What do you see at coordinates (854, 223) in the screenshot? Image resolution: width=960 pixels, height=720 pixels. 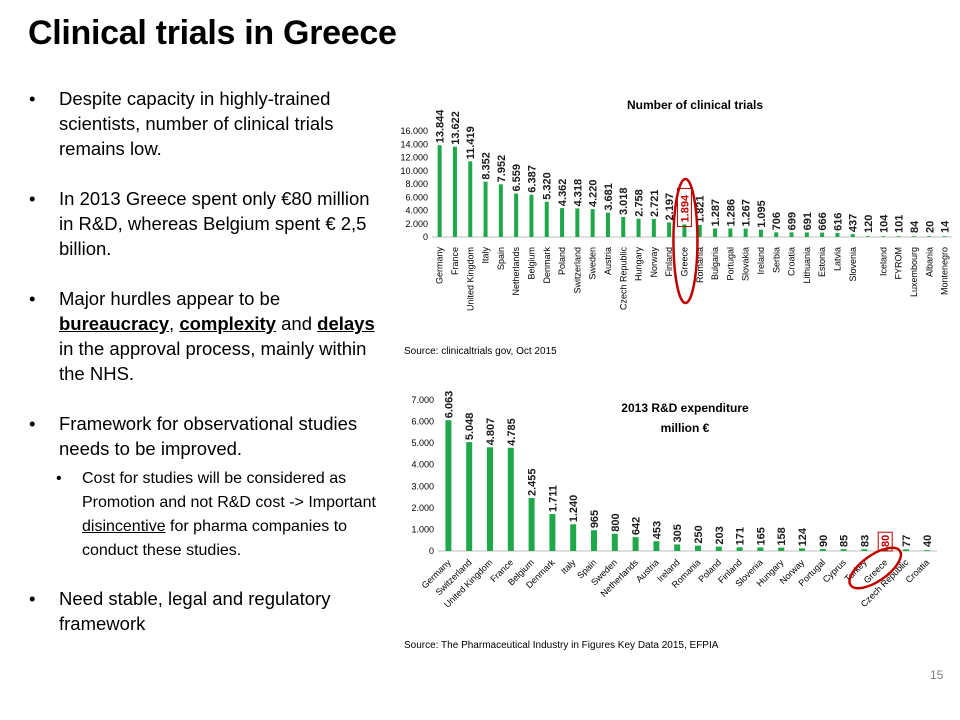 I see `chart1-value-slovenia: 437` at bounding box center [854, 223].